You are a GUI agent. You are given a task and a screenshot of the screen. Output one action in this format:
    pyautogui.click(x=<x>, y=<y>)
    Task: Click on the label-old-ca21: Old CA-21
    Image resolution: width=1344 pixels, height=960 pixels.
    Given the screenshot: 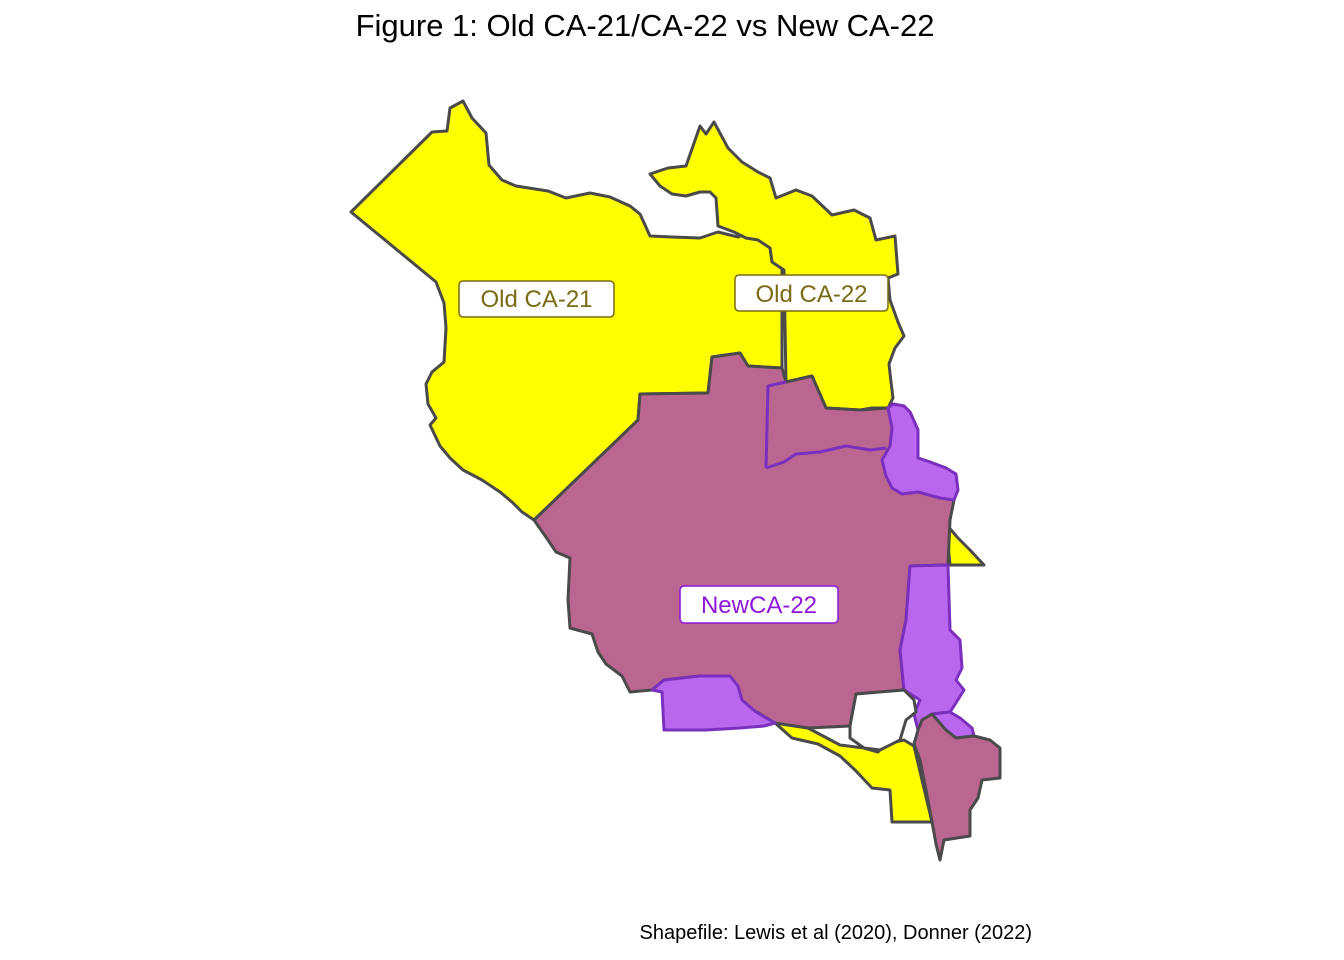 What is the action you would take?
    pyautogui.click(x=536, y=299)
    